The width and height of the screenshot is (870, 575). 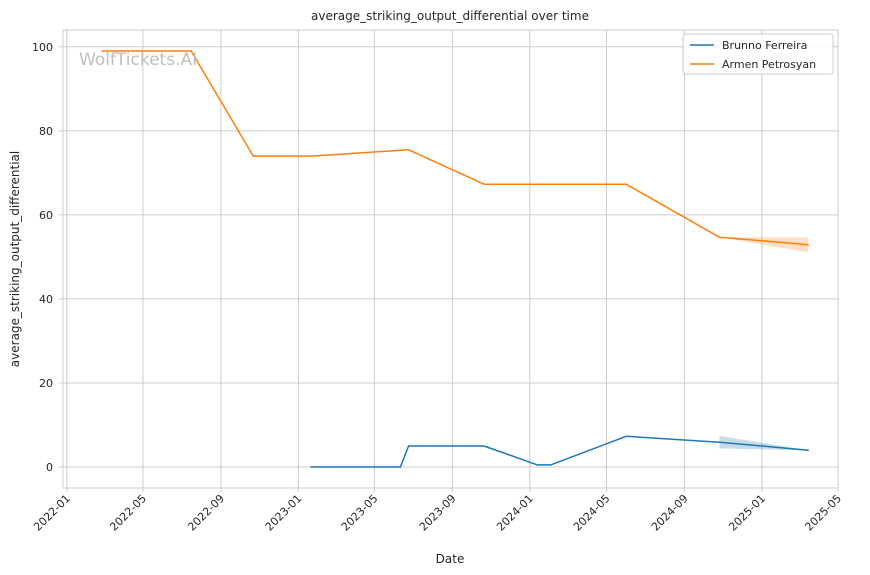 I want to click on legend-label-armen-petrosyan: Armen Petrosyan, so click(x=769, y=64).